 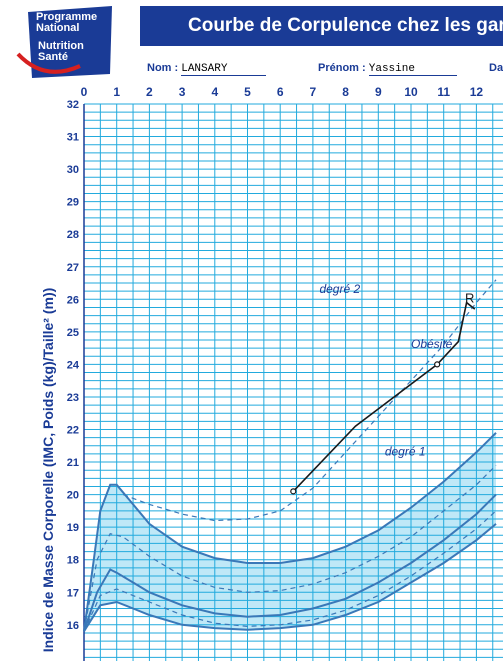 I want to click on y-tick-label: 25, so click(x=73, y=333).